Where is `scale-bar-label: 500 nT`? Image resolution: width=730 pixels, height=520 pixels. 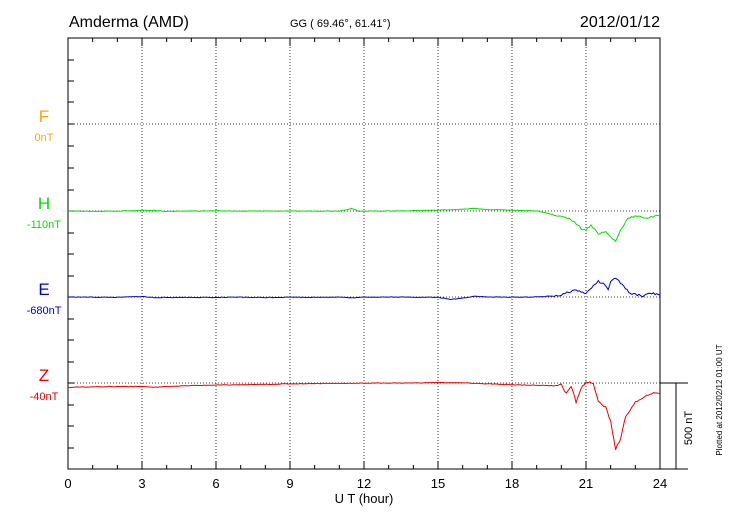 scale-bar-label: 500 nT is located at coordinates (689, 428).